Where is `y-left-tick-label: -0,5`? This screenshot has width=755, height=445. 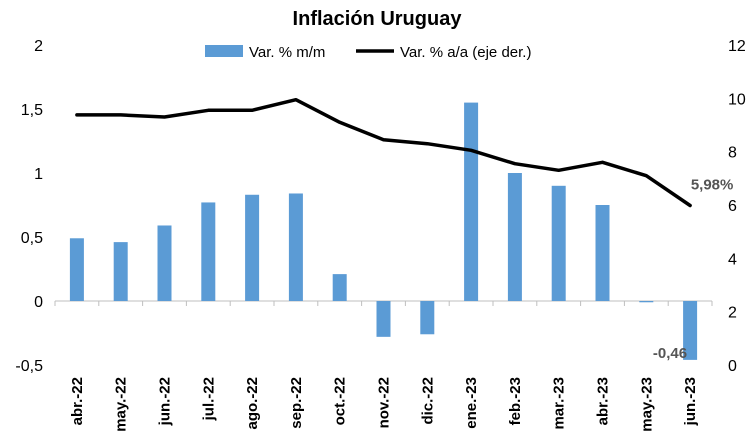 y-left-tick-label: -0,5 is located at coordinates (29, 366).